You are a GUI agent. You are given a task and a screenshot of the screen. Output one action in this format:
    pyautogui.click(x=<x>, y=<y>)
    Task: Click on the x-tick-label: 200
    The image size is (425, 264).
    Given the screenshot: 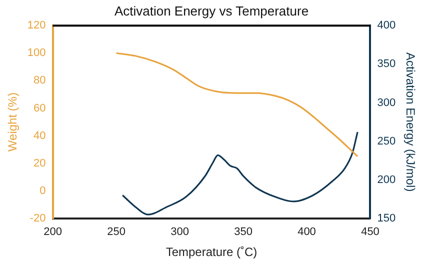 What is the action you would take?
    pyautogui.click(x=53, y=232)
    